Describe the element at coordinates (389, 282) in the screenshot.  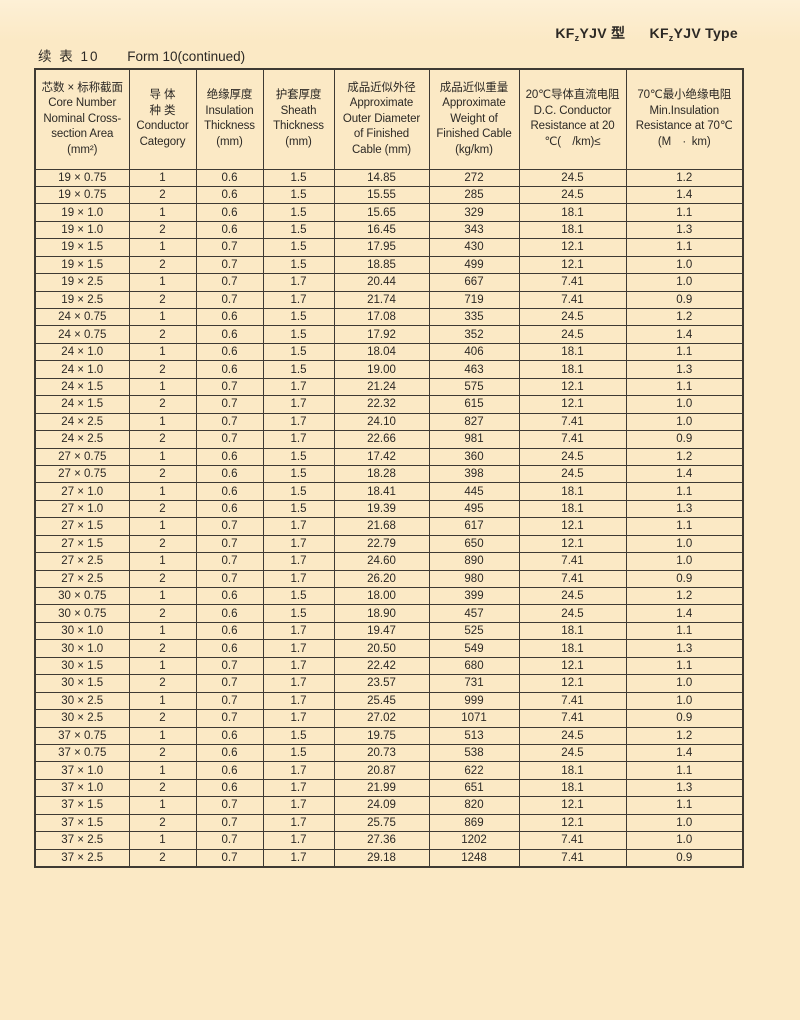
I see `table-row: 19 × 2.5 1 0.7 1.7 20.44 667 7.41 1.0` at that location.